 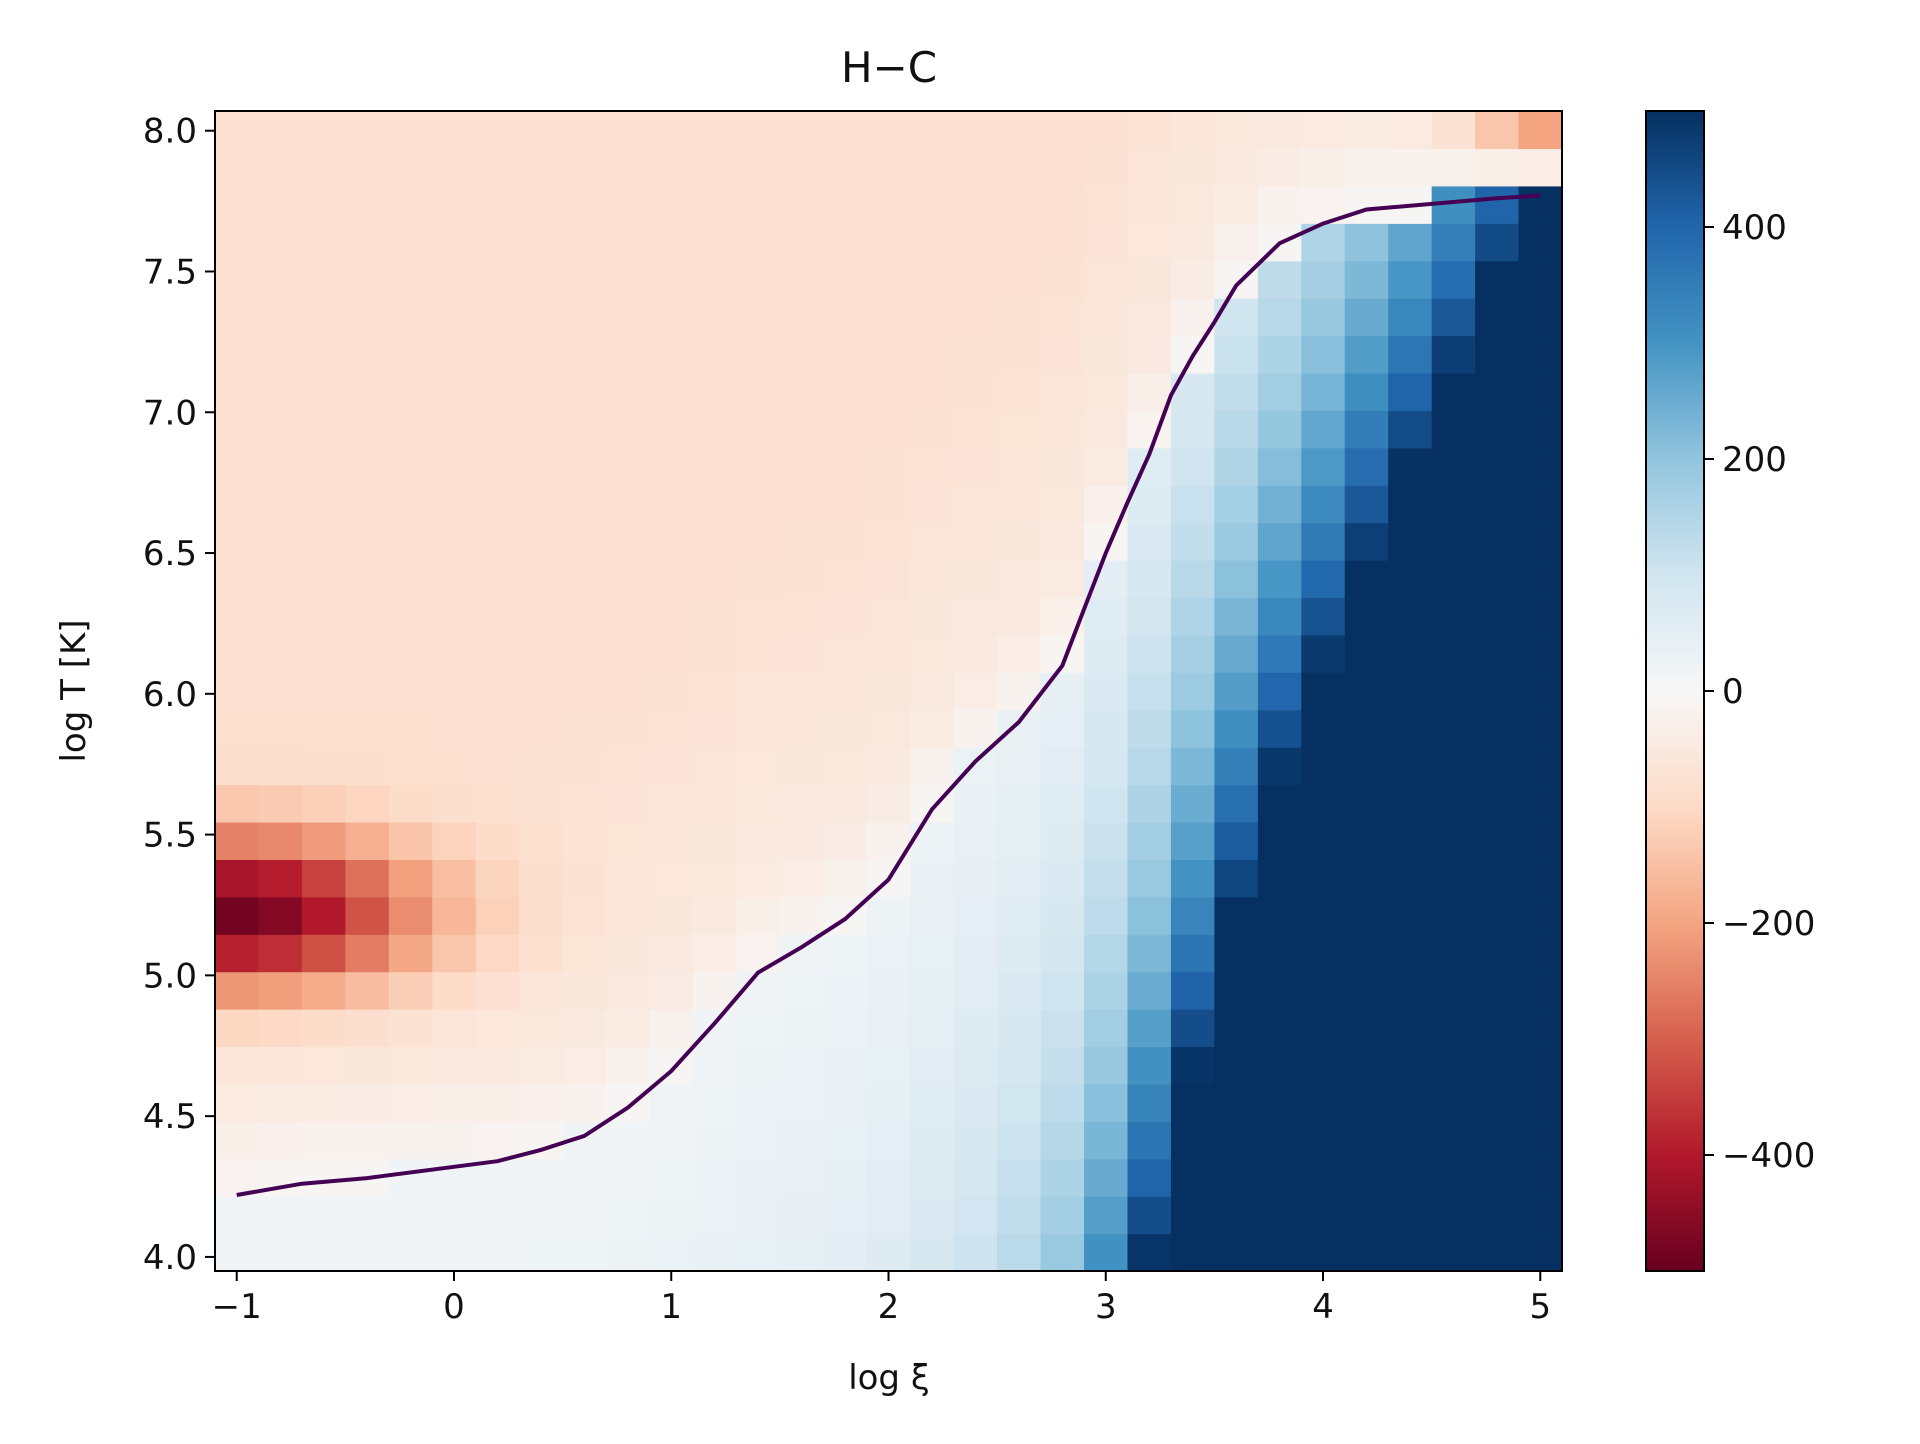 What do you see at coordinates (170, 1258) in the screenshot?
I see `y-tick-label: 4.0` at bounding box center [170, 1258].